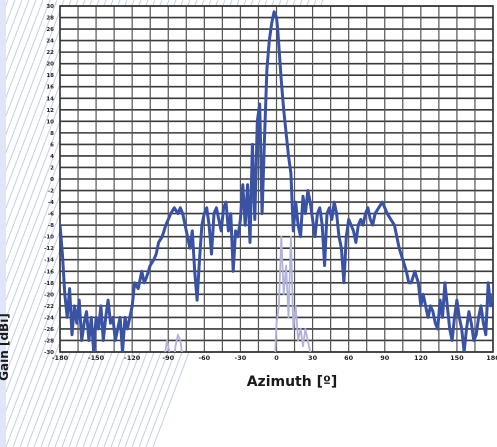 The image size is (497, 447). What do you see at coordinates (421, 358) in the screenshot?
I see `x-tick-label: 120` at bounding box center [421, 358].